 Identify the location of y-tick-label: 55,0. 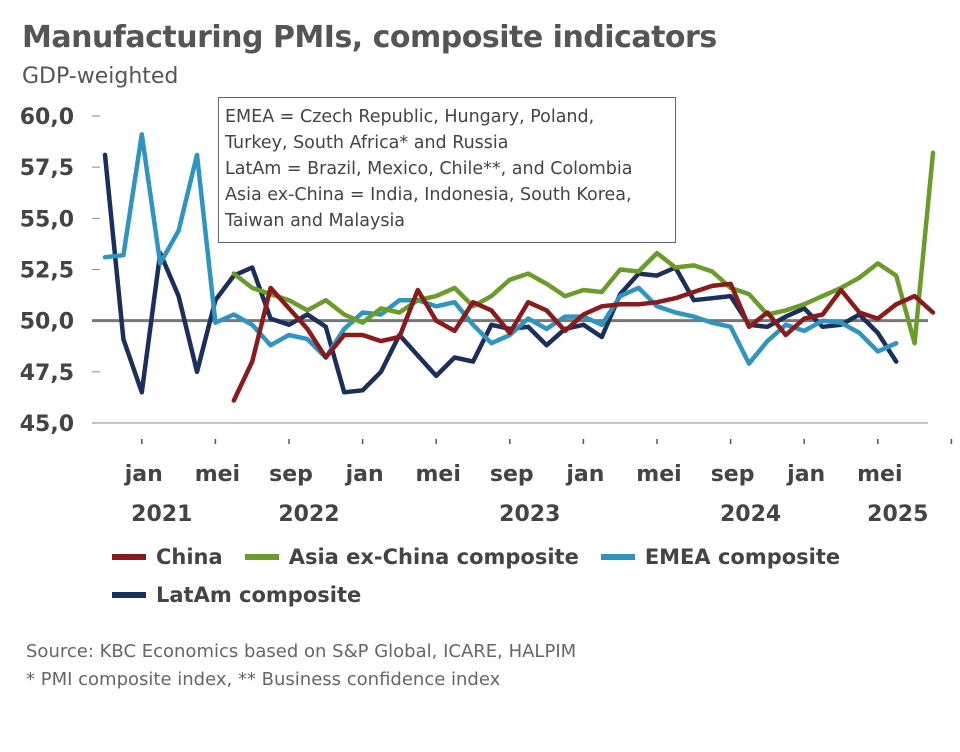
(47, 219).